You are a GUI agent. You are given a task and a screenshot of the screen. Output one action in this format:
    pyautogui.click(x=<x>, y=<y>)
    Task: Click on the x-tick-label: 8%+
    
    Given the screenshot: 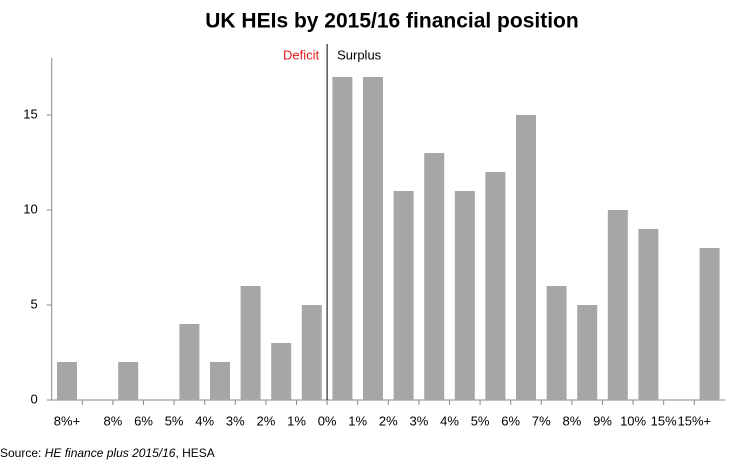 What is the action you would take?
    pyautogui.click(x=67, y=420)
    